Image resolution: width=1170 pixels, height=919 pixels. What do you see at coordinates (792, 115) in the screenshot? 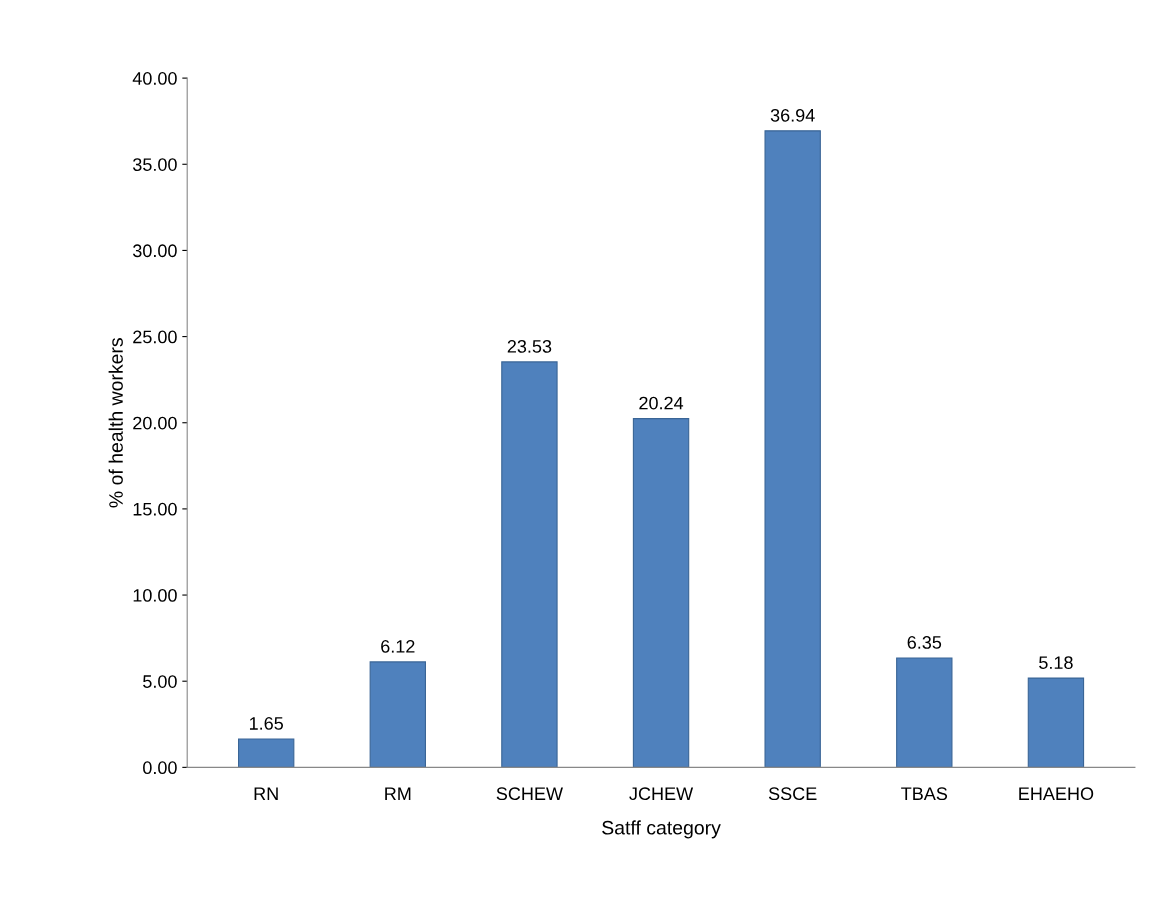
I see `data-label: 36.94` at bounding box center [792, 115].